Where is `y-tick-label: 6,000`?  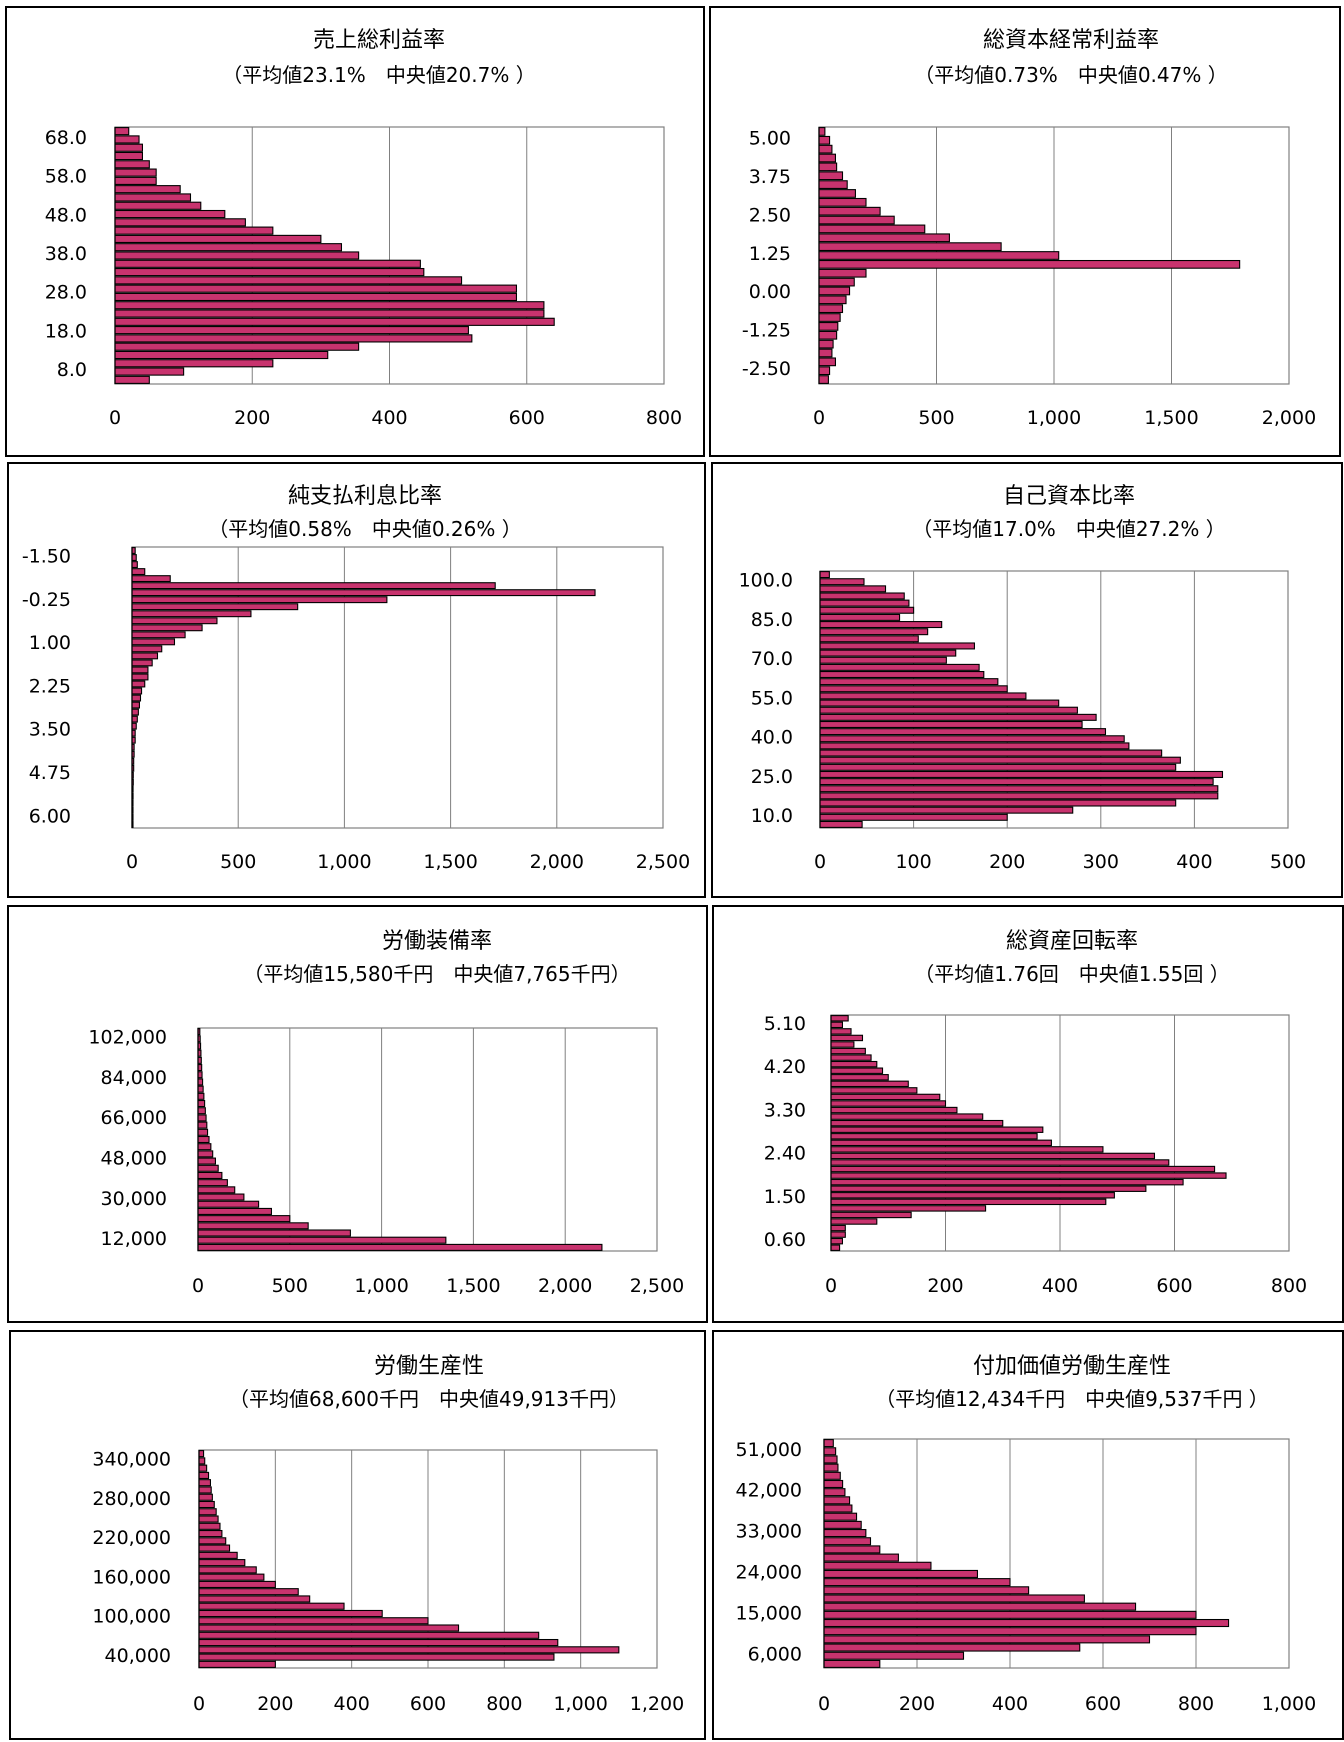
y-tick-label: 6,000 is located at coordinates (775, 1654).